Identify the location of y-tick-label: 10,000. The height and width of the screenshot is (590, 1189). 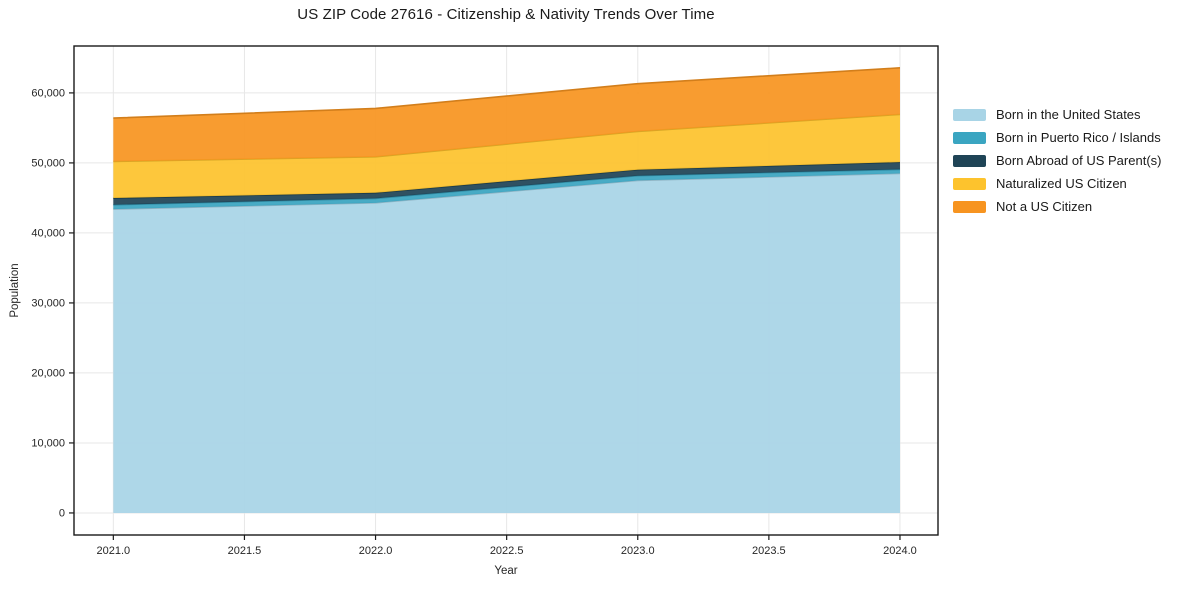
(48, 444).